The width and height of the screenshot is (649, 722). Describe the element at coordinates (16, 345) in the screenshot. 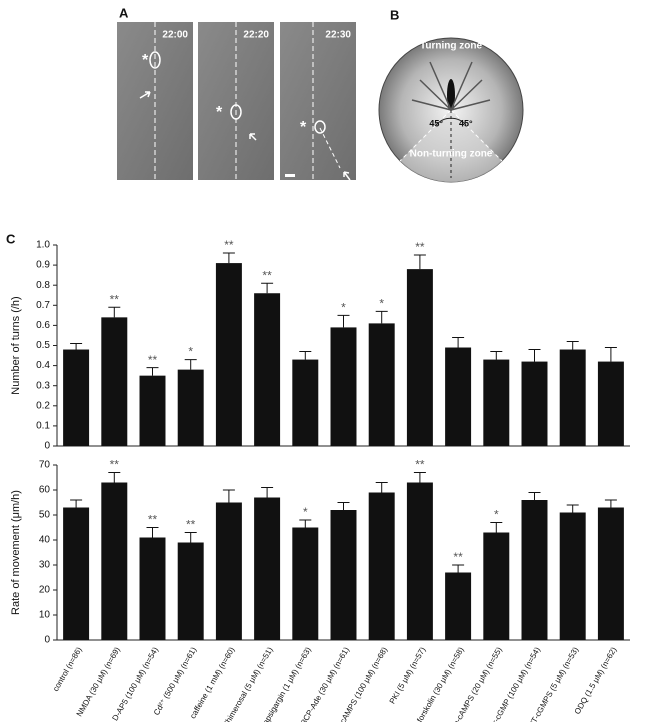

I see `y-axis-label: Number of turns (/h)` at that location.